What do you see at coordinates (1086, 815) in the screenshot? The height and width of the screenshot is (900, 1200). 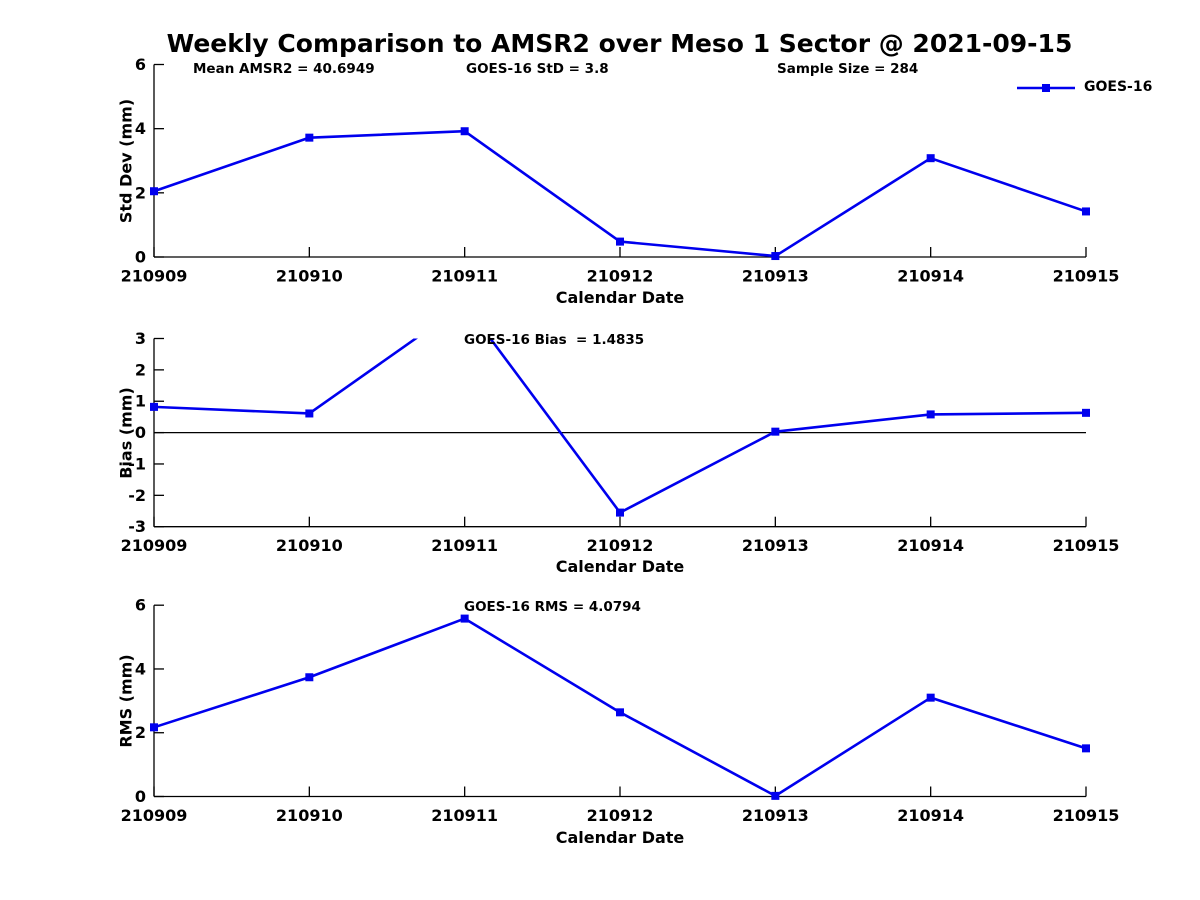 I see `rms-x-tick-label: 210915` at bounding box center [1086, 815].